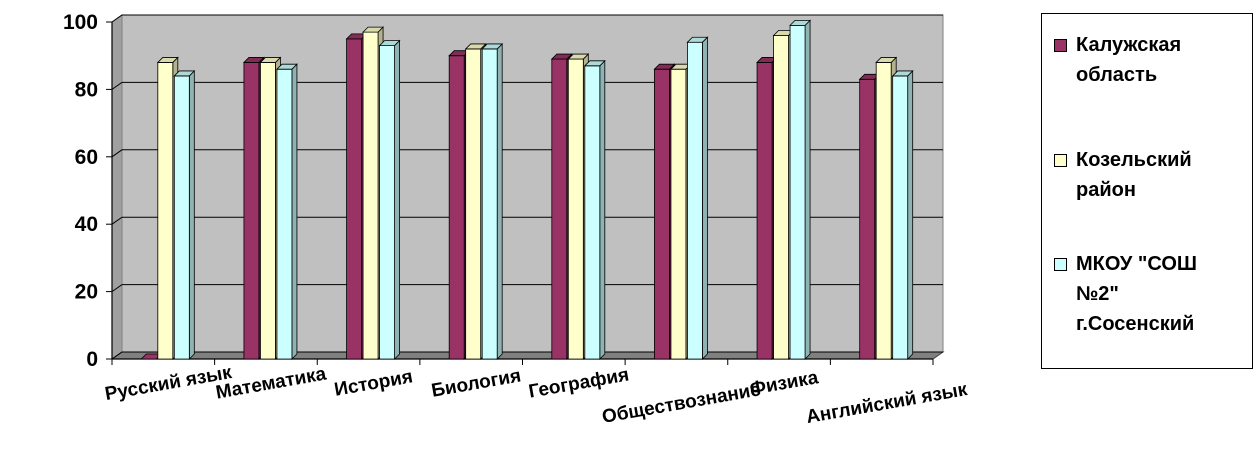 The width and height of the screenshot is (1259, 457). Describe the element at coordinates (374, 383) in the screenshot. I see `x-tick-label-3: История` at that location.